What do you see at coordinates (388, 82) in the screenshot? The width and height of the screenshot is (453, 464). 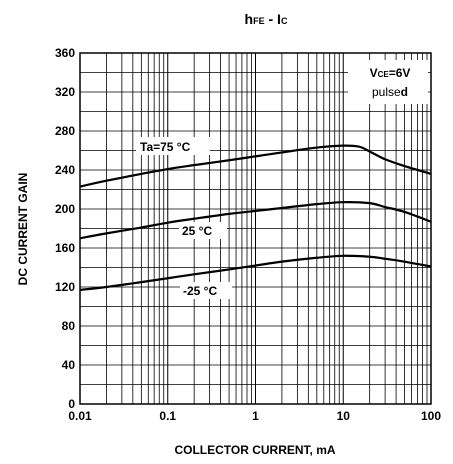 I see `conditions-box` at bounding box center [388, 82].